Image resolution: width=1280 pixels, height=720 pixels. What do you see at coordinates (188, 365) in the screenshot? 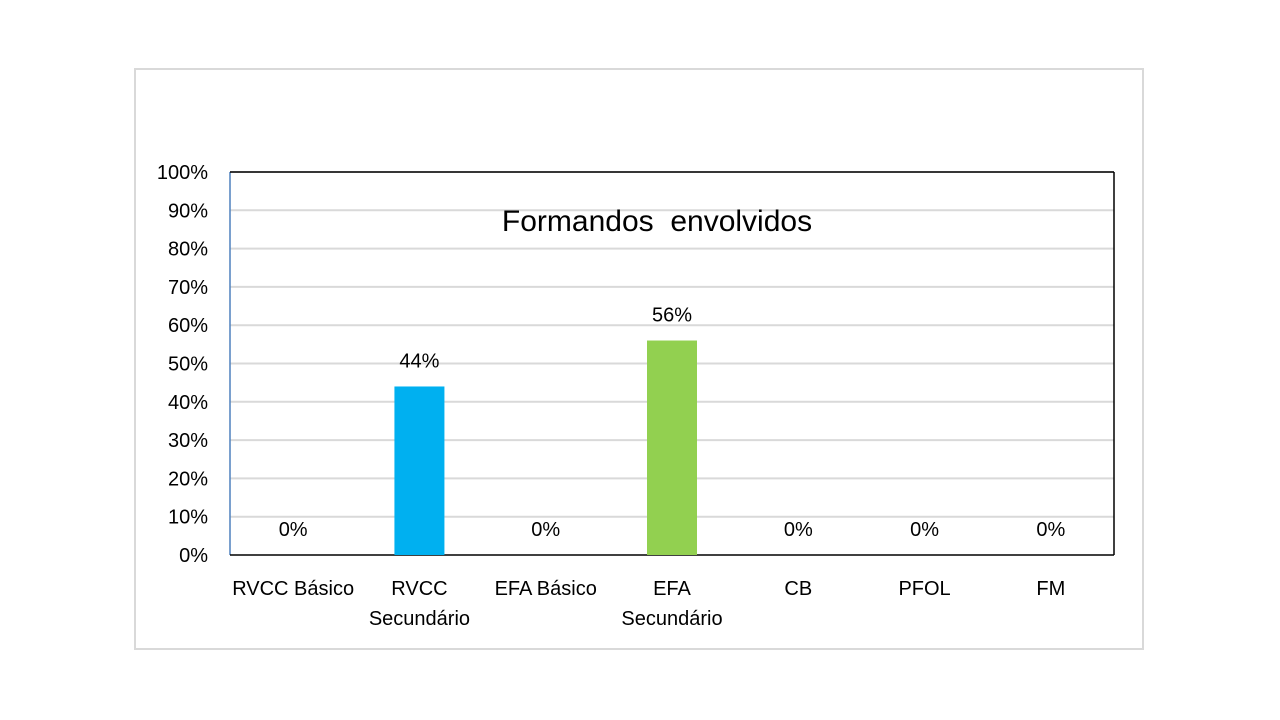
I see `y-tick-label: 50%` at bounding box center [188, 365].